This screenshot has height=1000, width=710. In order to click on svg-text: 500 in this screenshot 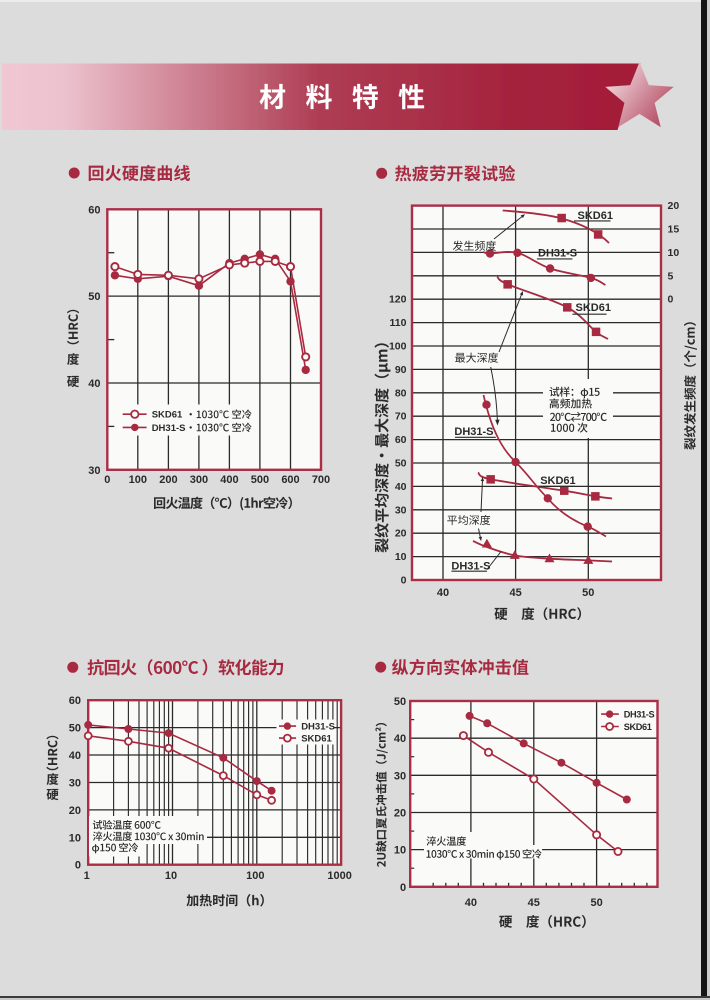, I will do `click(260, 480)`.